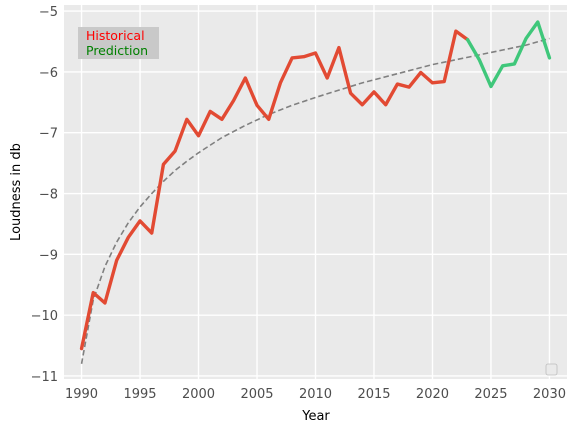 Image resolution: width=574 pixels, height=433 pixels. I want to click on y-tick-label: −11, so click(44, 377).